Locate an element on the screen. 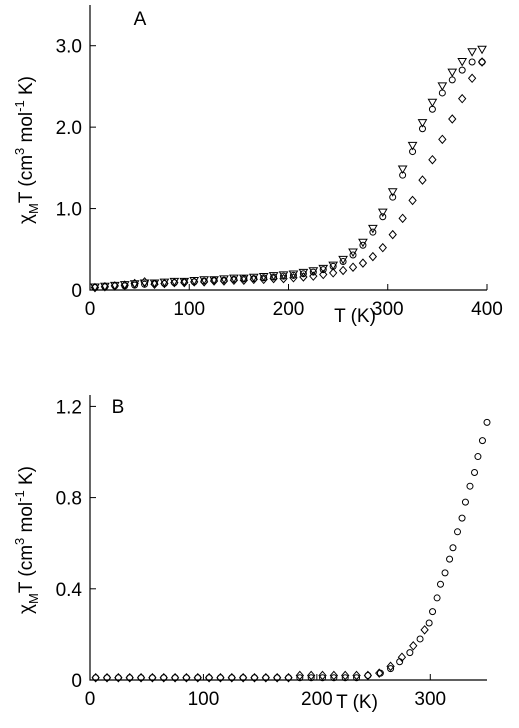  y-tick-label: 3.0 is located at coordinates (69, 47).